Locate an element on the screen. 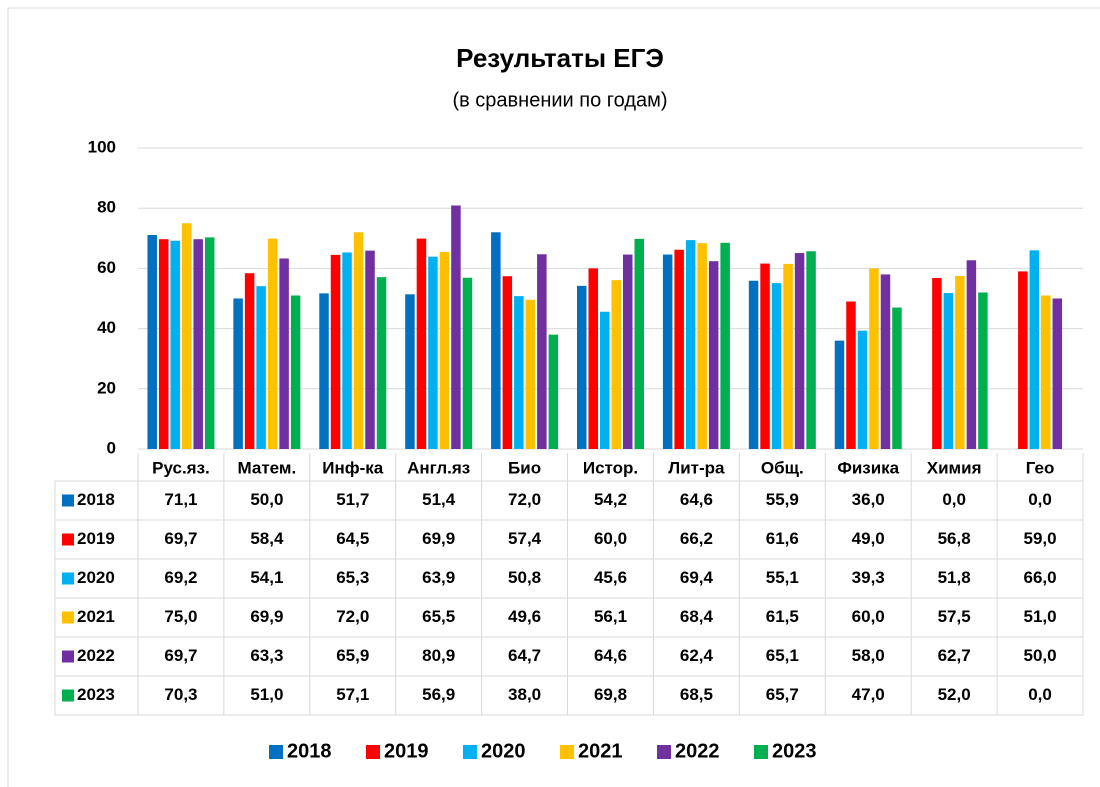 The height and width of the screenshot is (787, 1100). table-row-label: 2019 is located at coordinates (96, 538).